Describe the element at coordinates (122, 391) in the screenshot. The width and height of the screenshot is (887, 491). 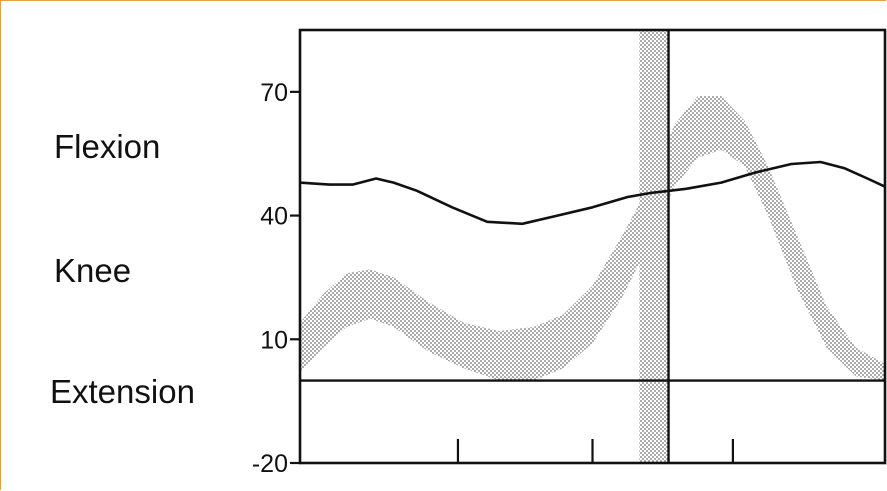
I see `extension-label: Extension` at that location.